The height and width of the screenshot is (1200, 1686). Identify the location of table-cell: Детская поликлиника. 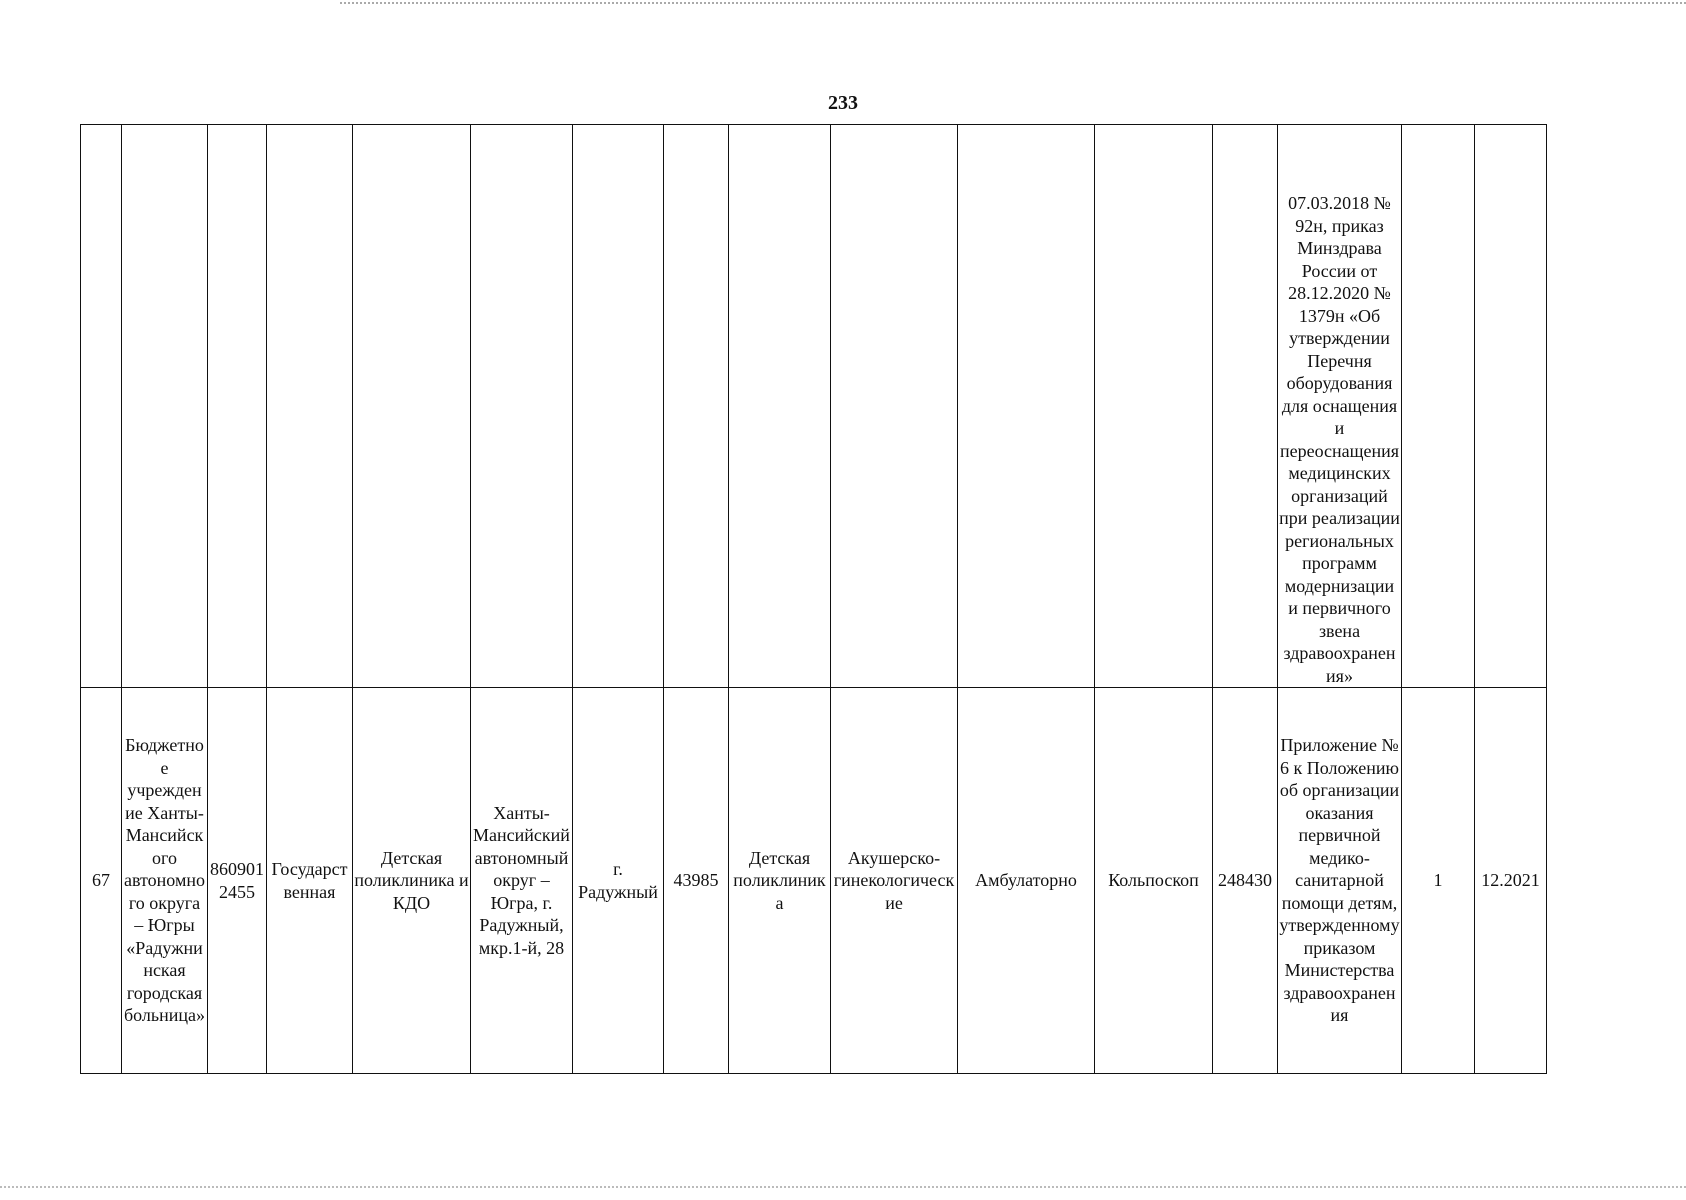
(779, 880).